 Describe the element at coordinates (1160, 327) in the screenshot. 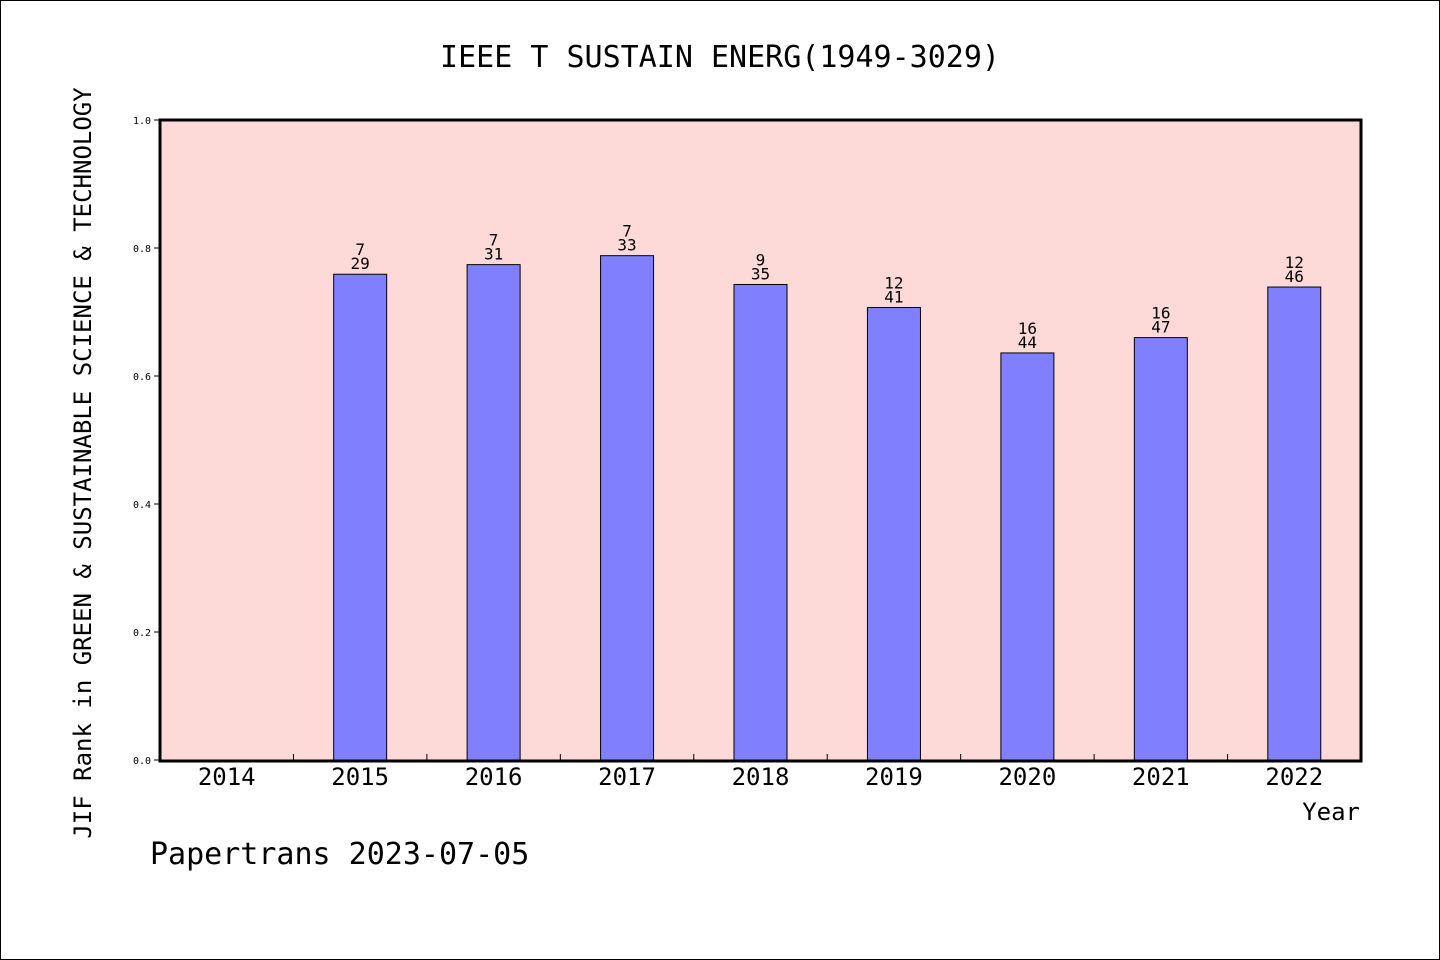

I see `bar-total-label: 47` at that location.